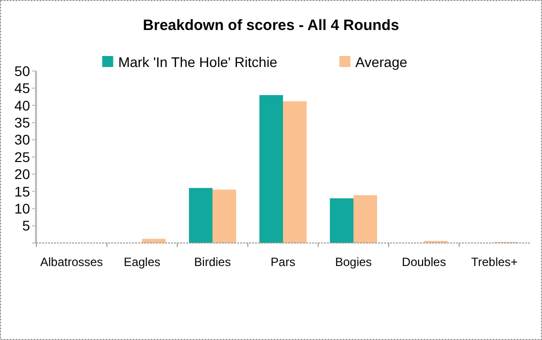  I want to click on y-tick-label: 30, so click(22, 140).